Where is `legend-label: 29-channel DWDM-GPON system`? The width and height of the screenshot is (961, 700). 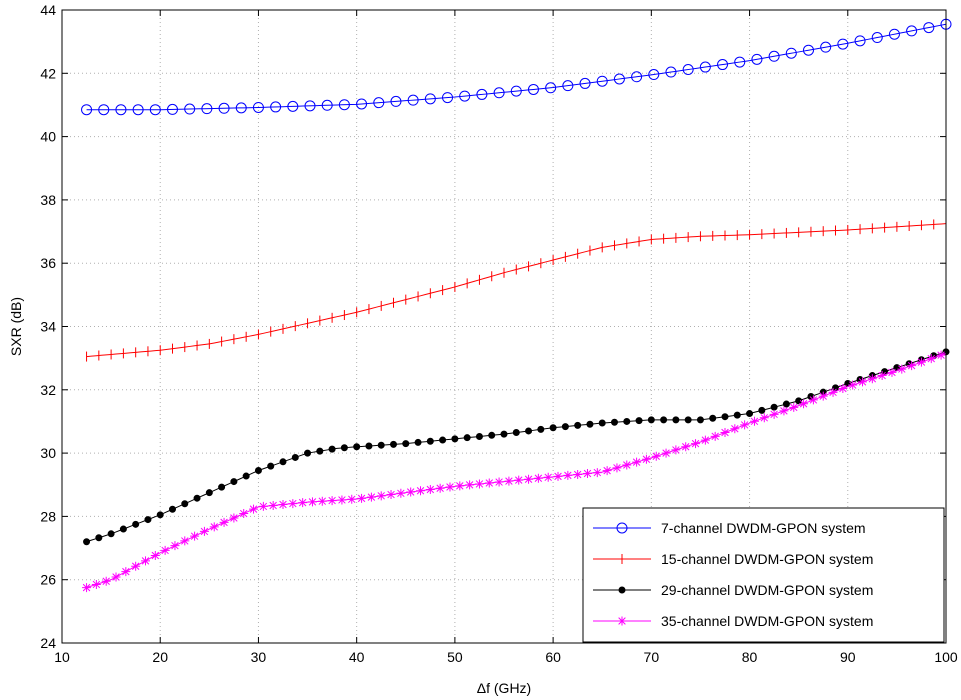 legend-label: 29-channel DWDM-GPON system is located at coordinates (767, 590).